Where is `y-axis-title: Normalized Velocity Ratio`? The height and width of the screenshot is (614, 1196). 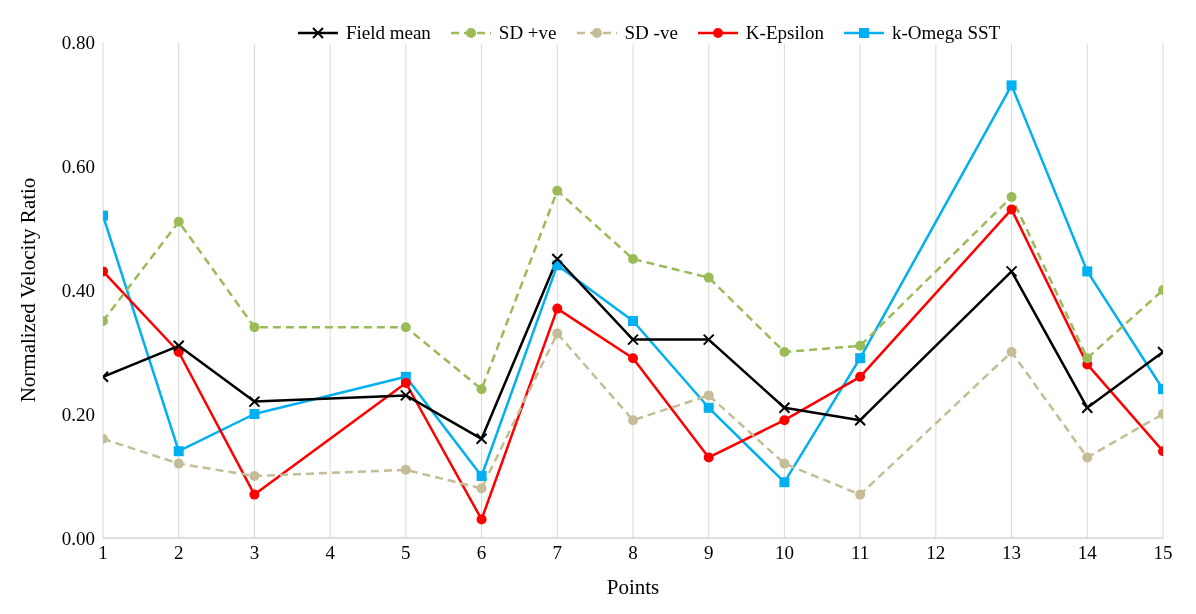 y-axis-title: Normalized Velocity Ratio is located at coordinates (28, 290).